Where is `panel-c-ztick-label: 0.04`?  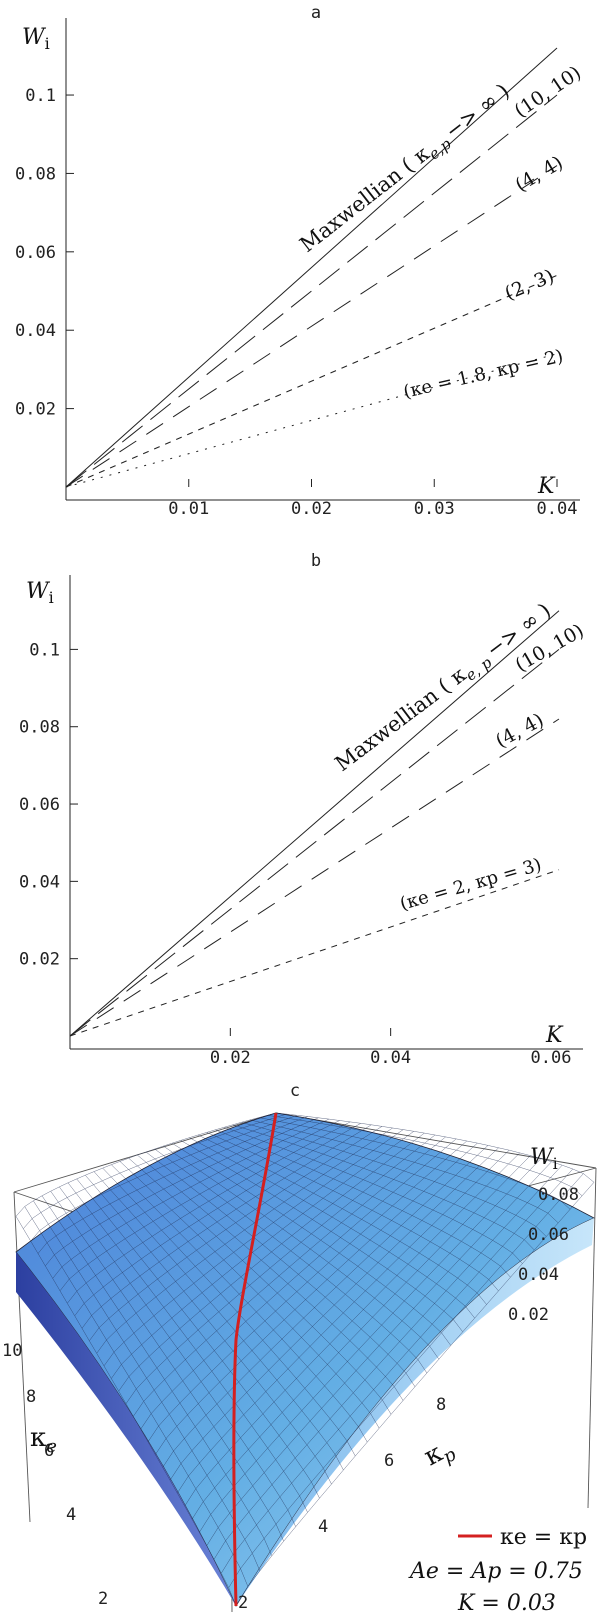
panel-c-ztick-label: 0.04 is located at coordinates (538, 1275).